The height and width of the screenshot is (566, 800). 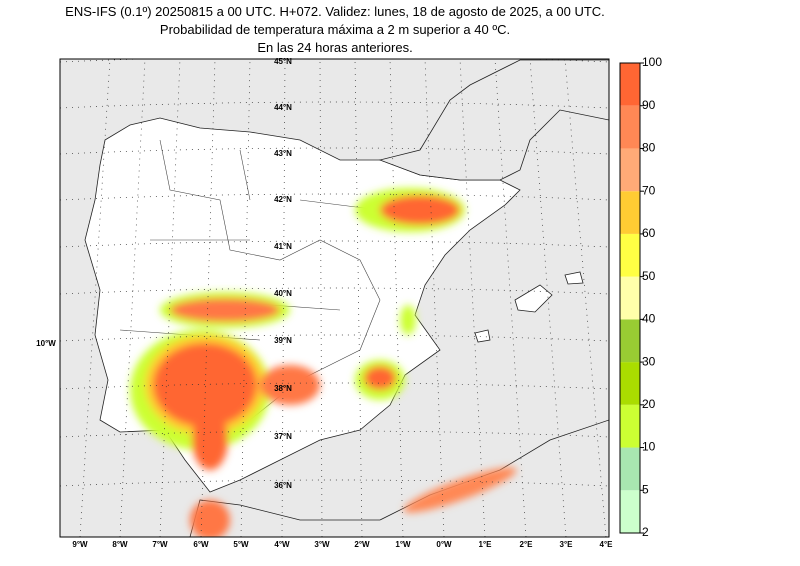 I want to click on colorbar: 2 5 10 20 30 40 50 60 70 80 90 100, so click(x=640, y=297).